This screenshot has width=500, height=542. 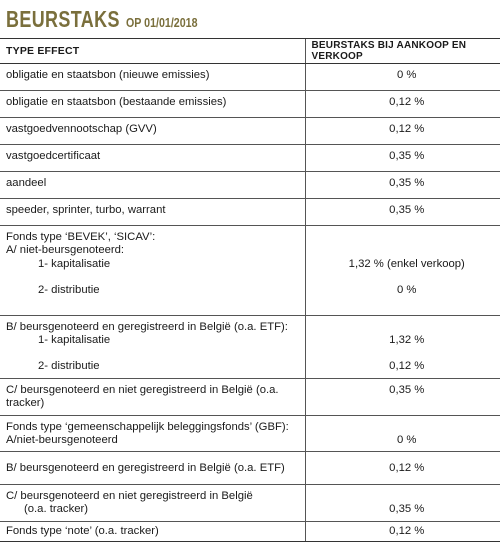 I want to click on sicav-heading: Fonds type ‘BEVEK’, ‘SICAV’:, so click(x=155, y=237).